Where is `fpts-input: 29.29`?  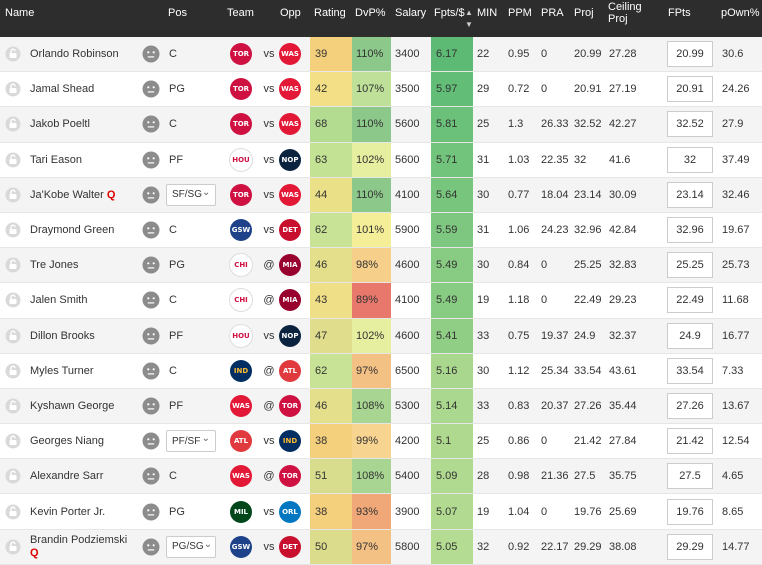
fpts-input: 29.29 is located at coordinates (690, 546).